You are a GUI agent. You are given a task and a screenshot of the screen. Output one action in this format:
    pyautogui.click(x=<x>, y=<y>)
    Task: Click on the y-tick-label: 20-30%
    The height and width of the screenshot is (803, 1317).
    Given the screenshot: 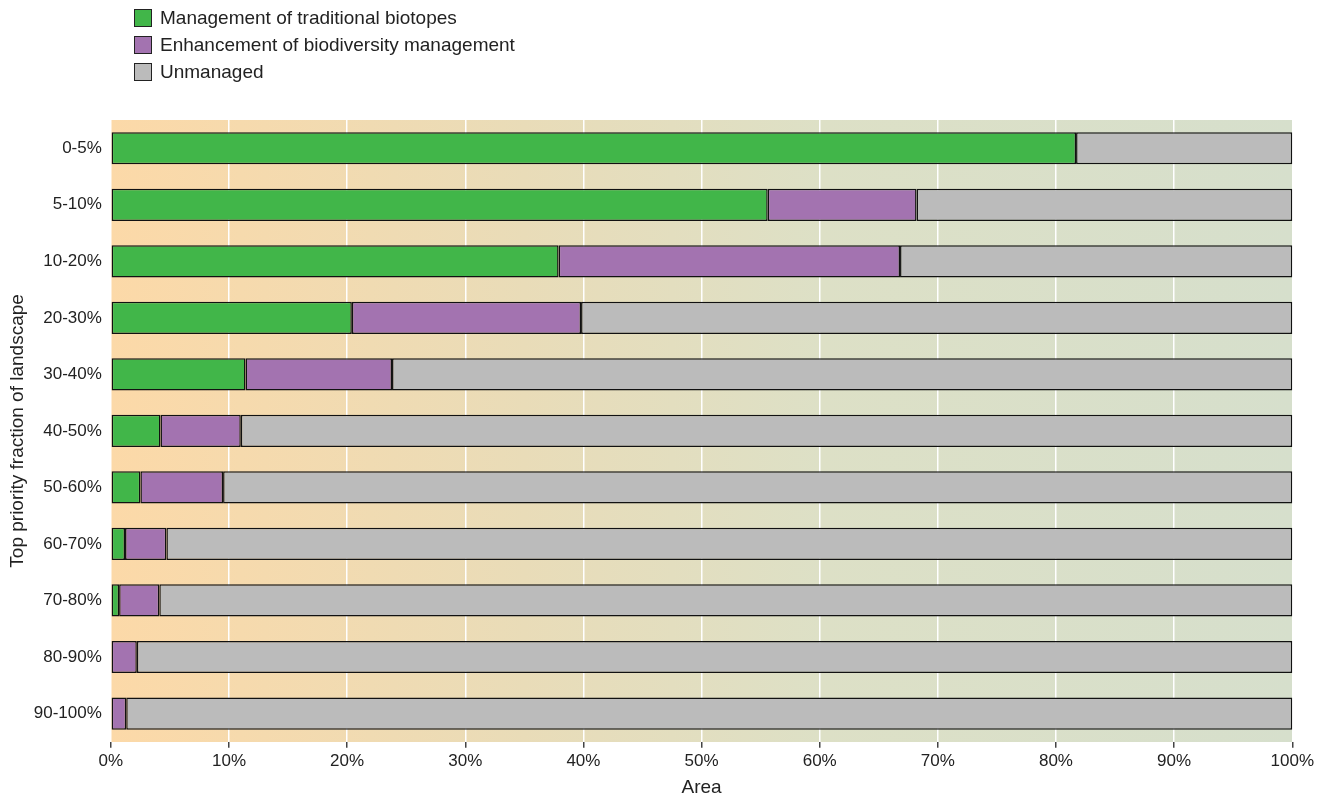 What is the action you would take?
    pyautogui.click(x=72, y=317)
    